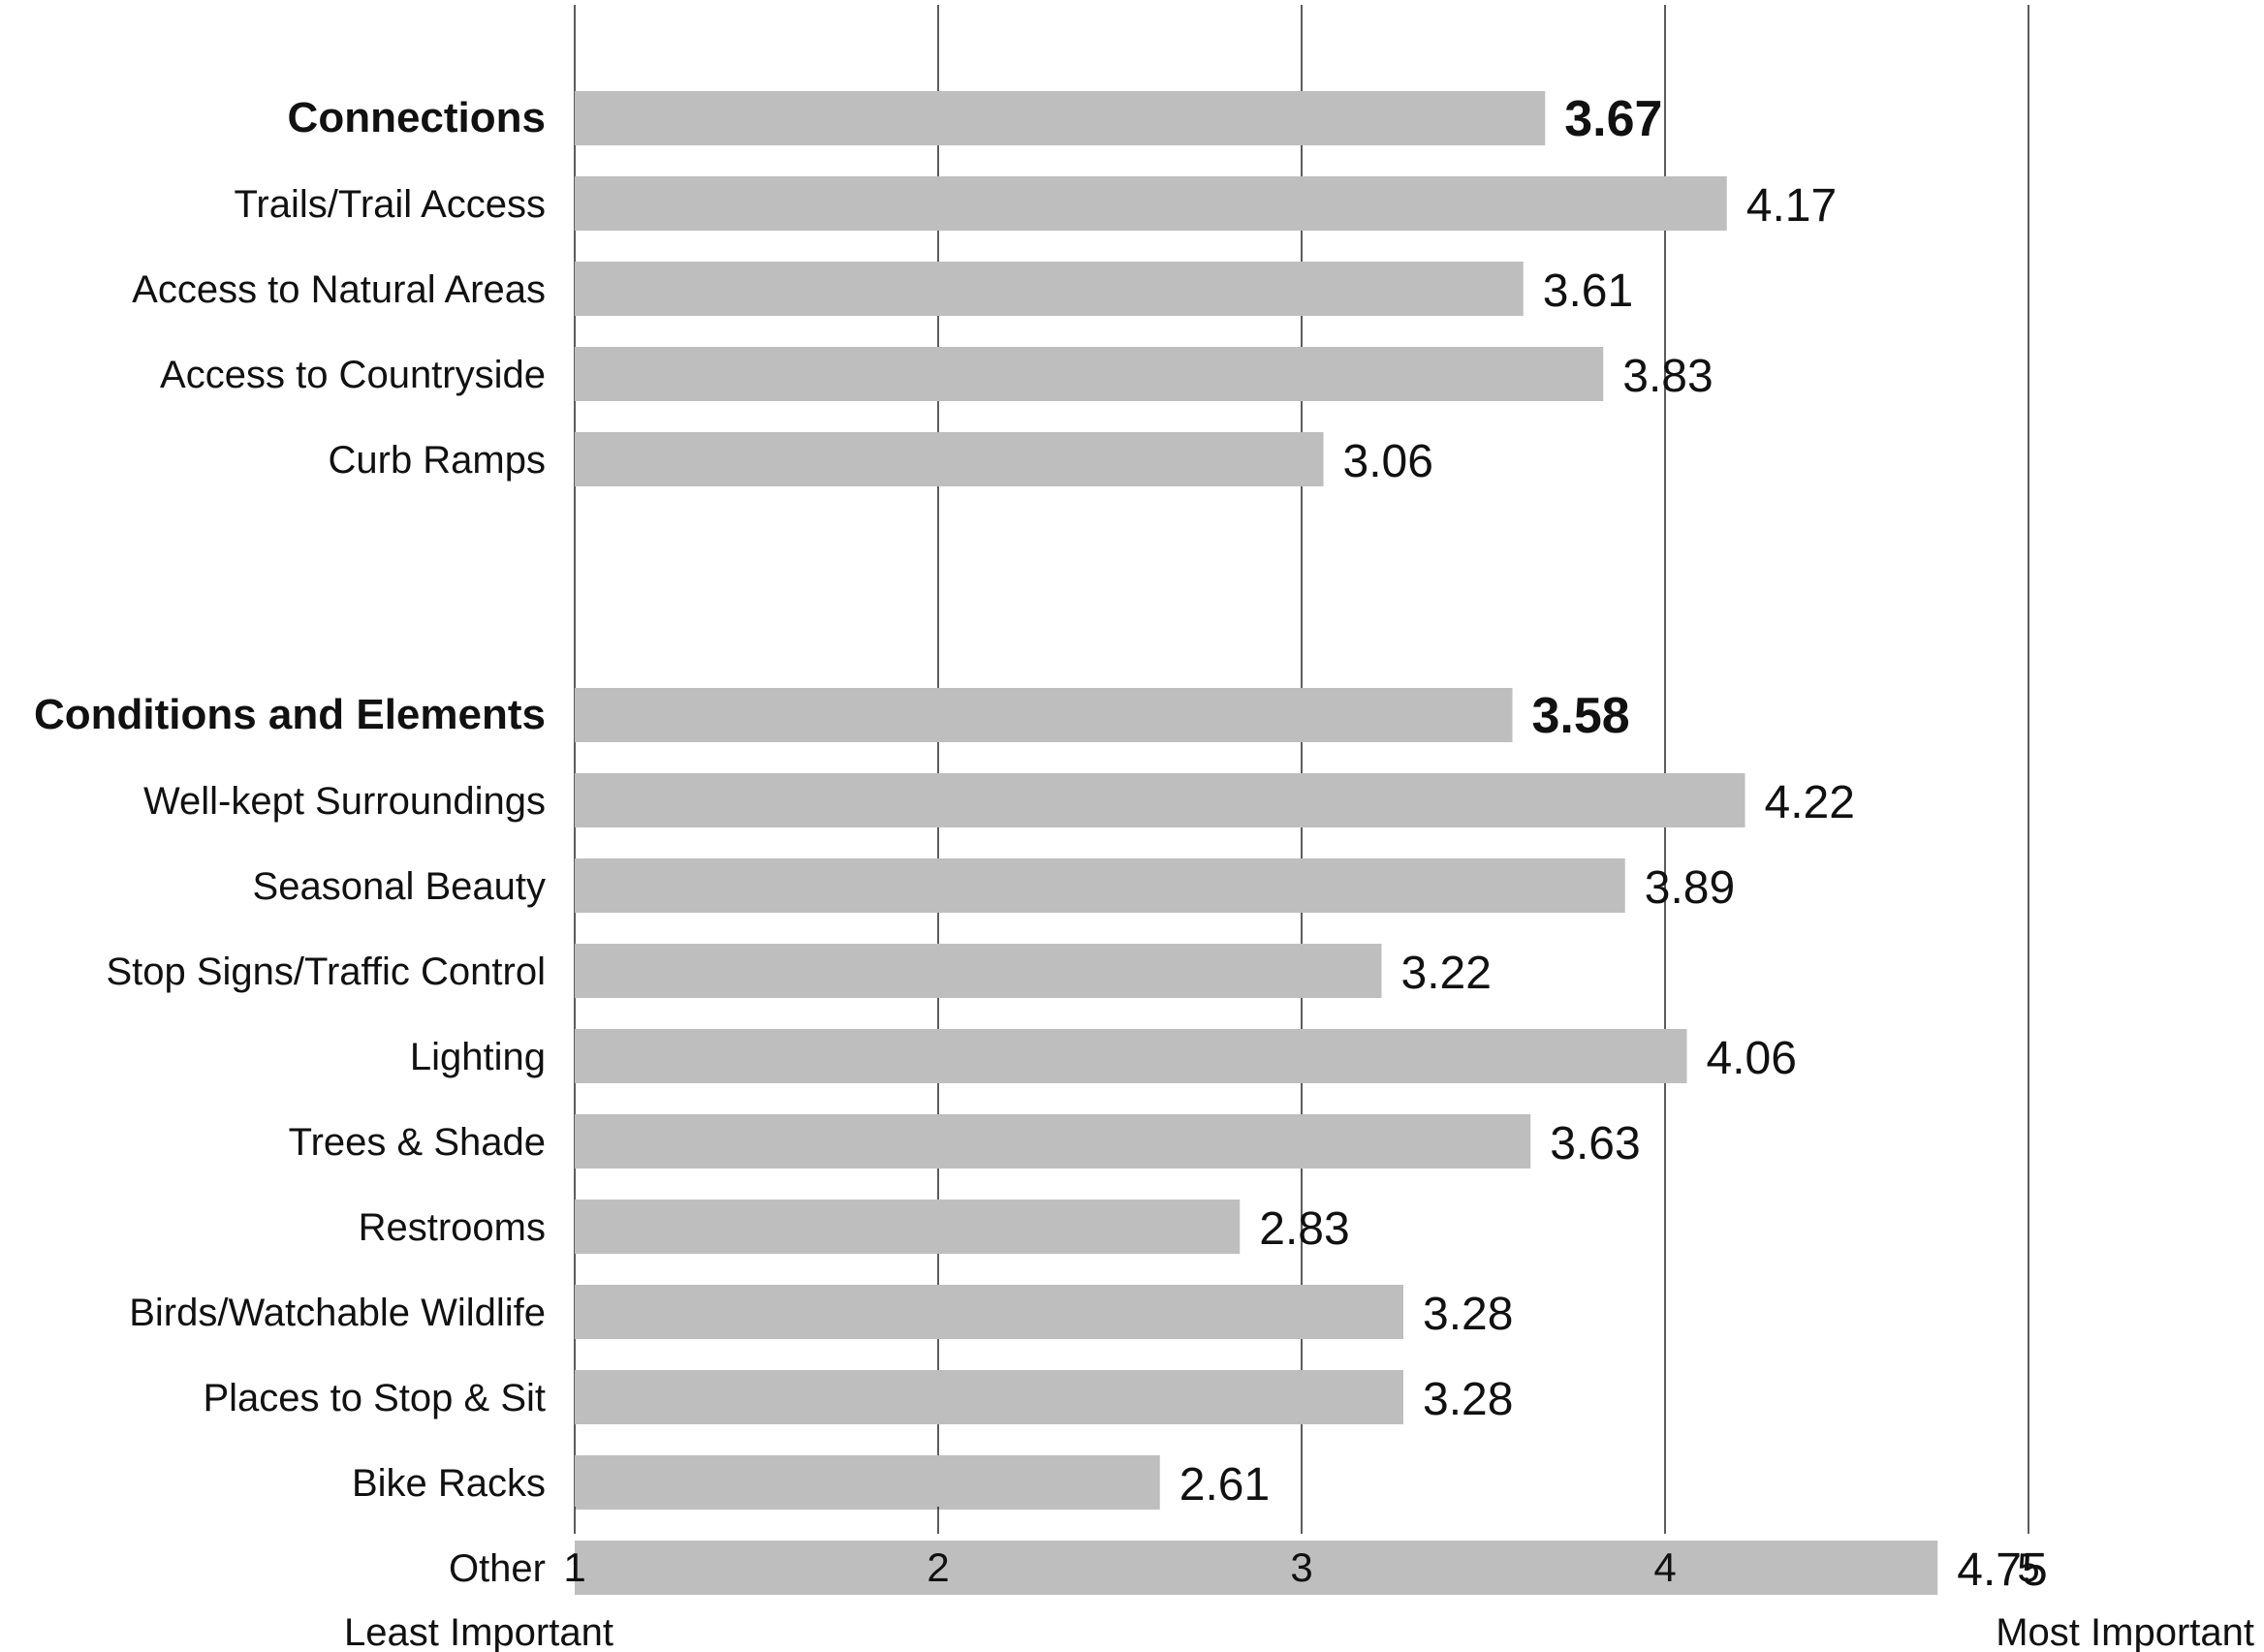 This screenshot has width=2264, height=1652. What do you see at coordinates (1044, 715) in the screenshot?
I see `bar-conditions-and-elements` at bounding box center [1044, 715].